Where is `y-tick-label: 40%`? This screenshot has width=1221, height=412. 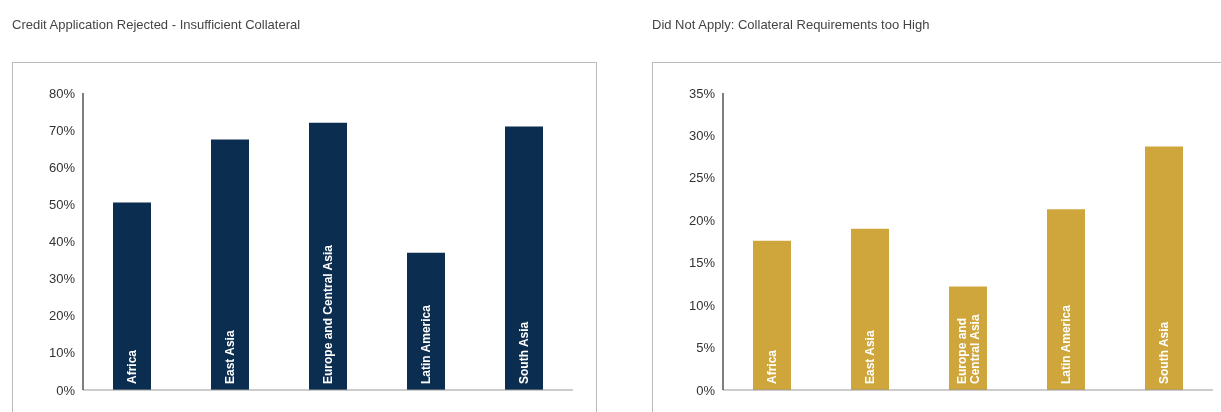
y-tick-label: 40% is located at coordinates (62, 242).